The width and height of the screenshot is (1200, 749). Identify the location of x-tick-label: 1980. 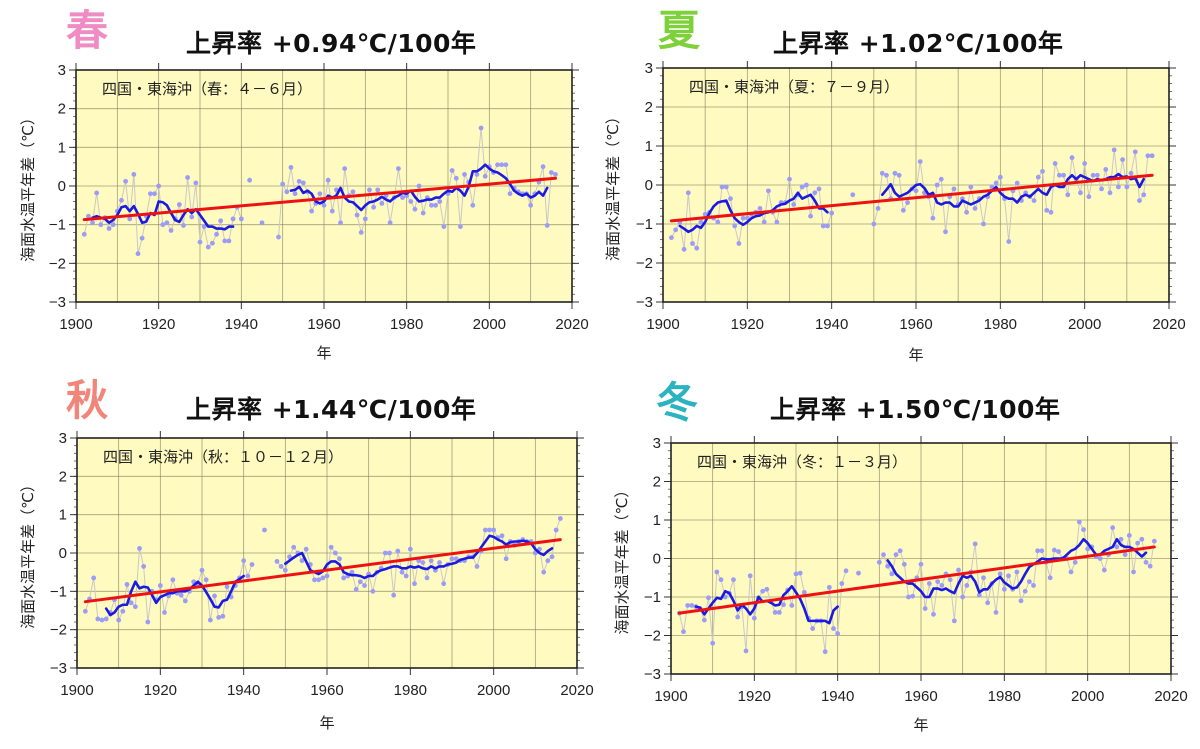
(406, 324).